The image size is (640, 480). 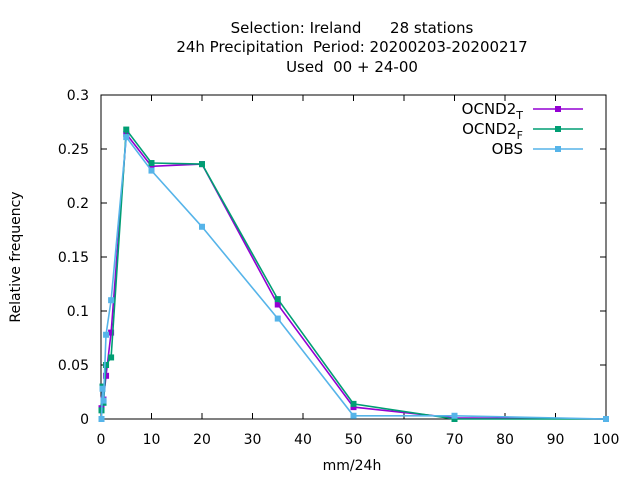 I want to click on legend-label: OCND2T, so click(x=493, y=111).